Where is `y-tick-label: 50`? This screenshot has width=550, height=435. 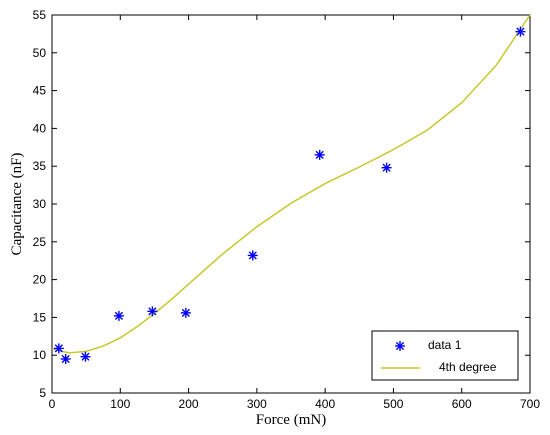
y-tick-label: 50 is located at coordinates (40, 53).